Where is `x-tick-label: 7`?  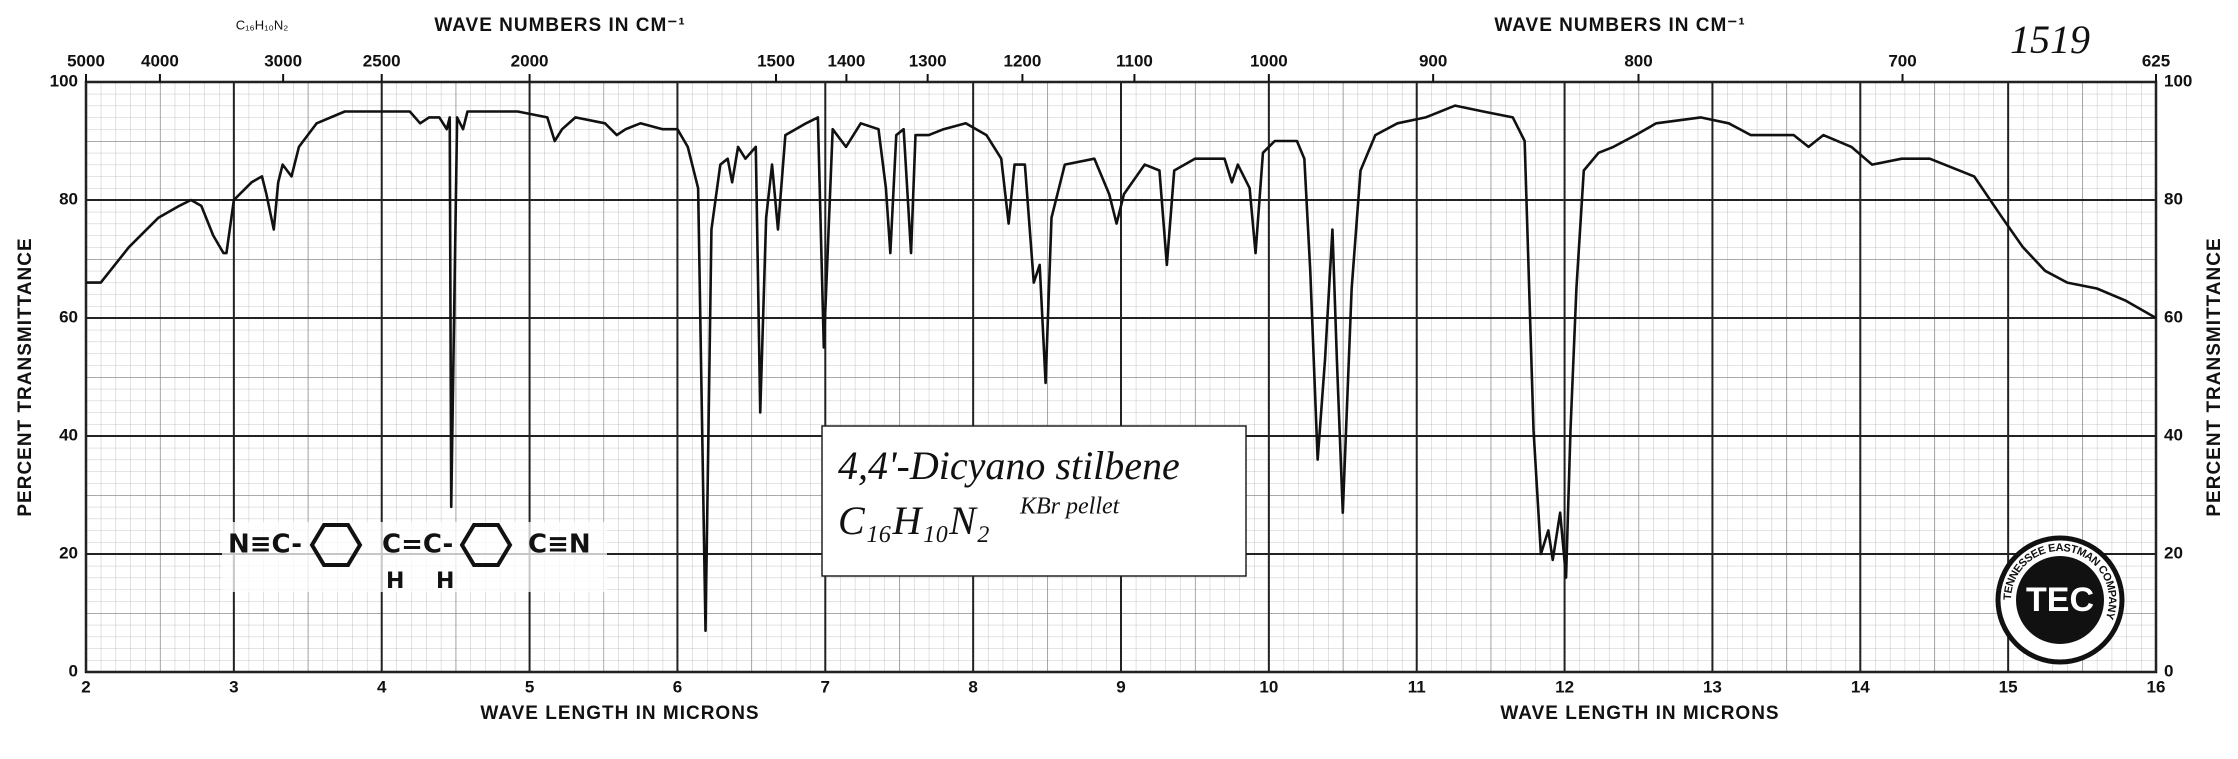 x-tick-label: 7 is located at coordinates (825, 686).